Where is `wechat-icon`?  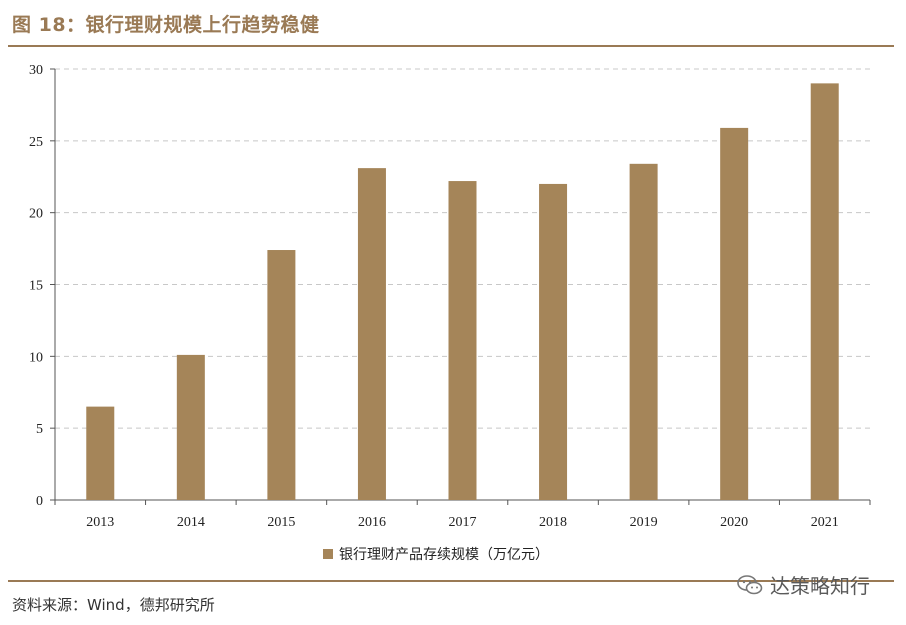 wechat-icon is located at coordinates (750, 584).